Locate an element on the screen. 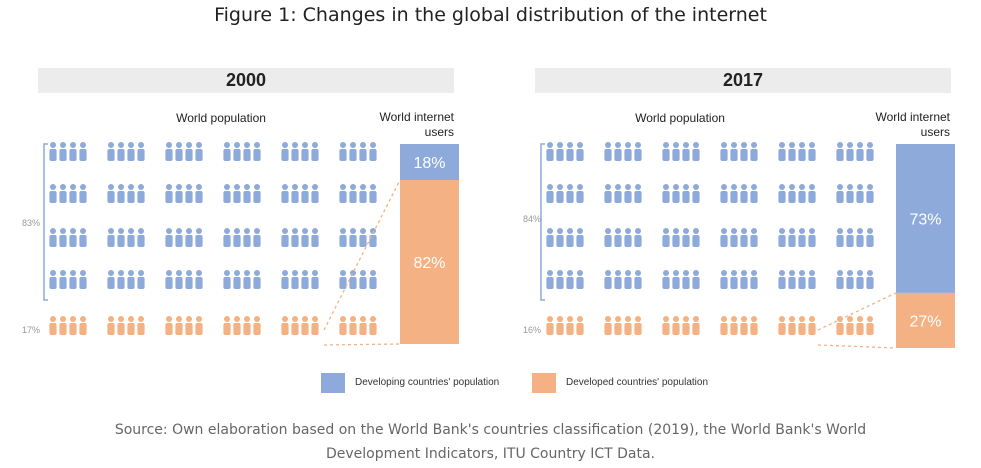  developing-population-share: 84% is located at coordinates (531, 219).